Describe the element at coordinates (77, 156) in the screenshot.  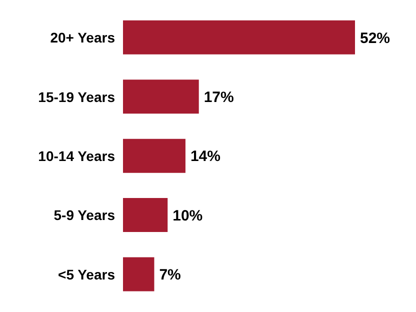
I see `y-tick-label: 10-14 Years` at that location.